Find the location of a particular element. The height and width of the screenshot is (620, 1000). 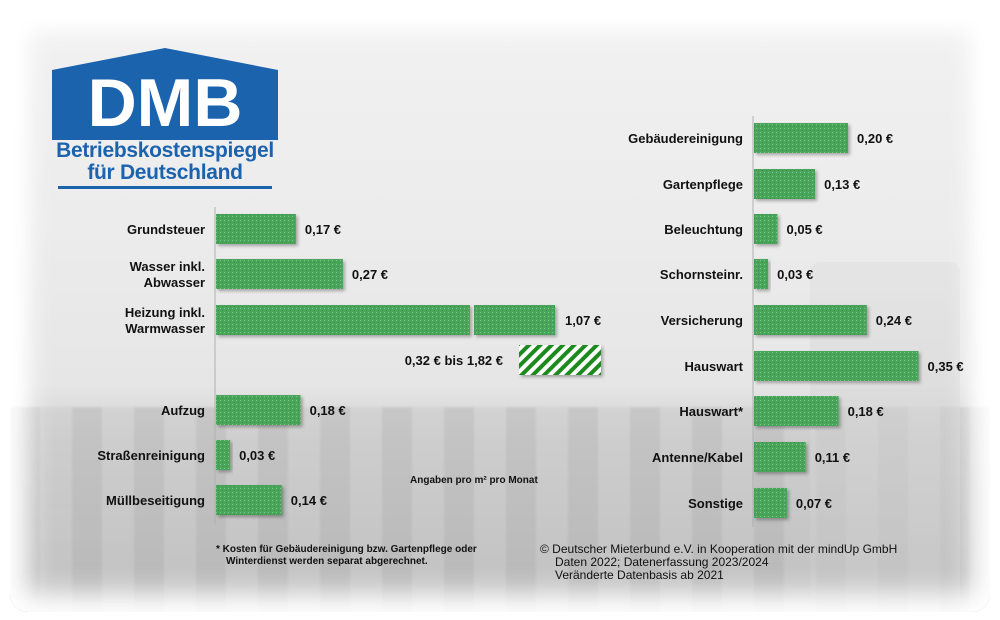

value-label: 0,24 € is located at coordinates (894, 320).